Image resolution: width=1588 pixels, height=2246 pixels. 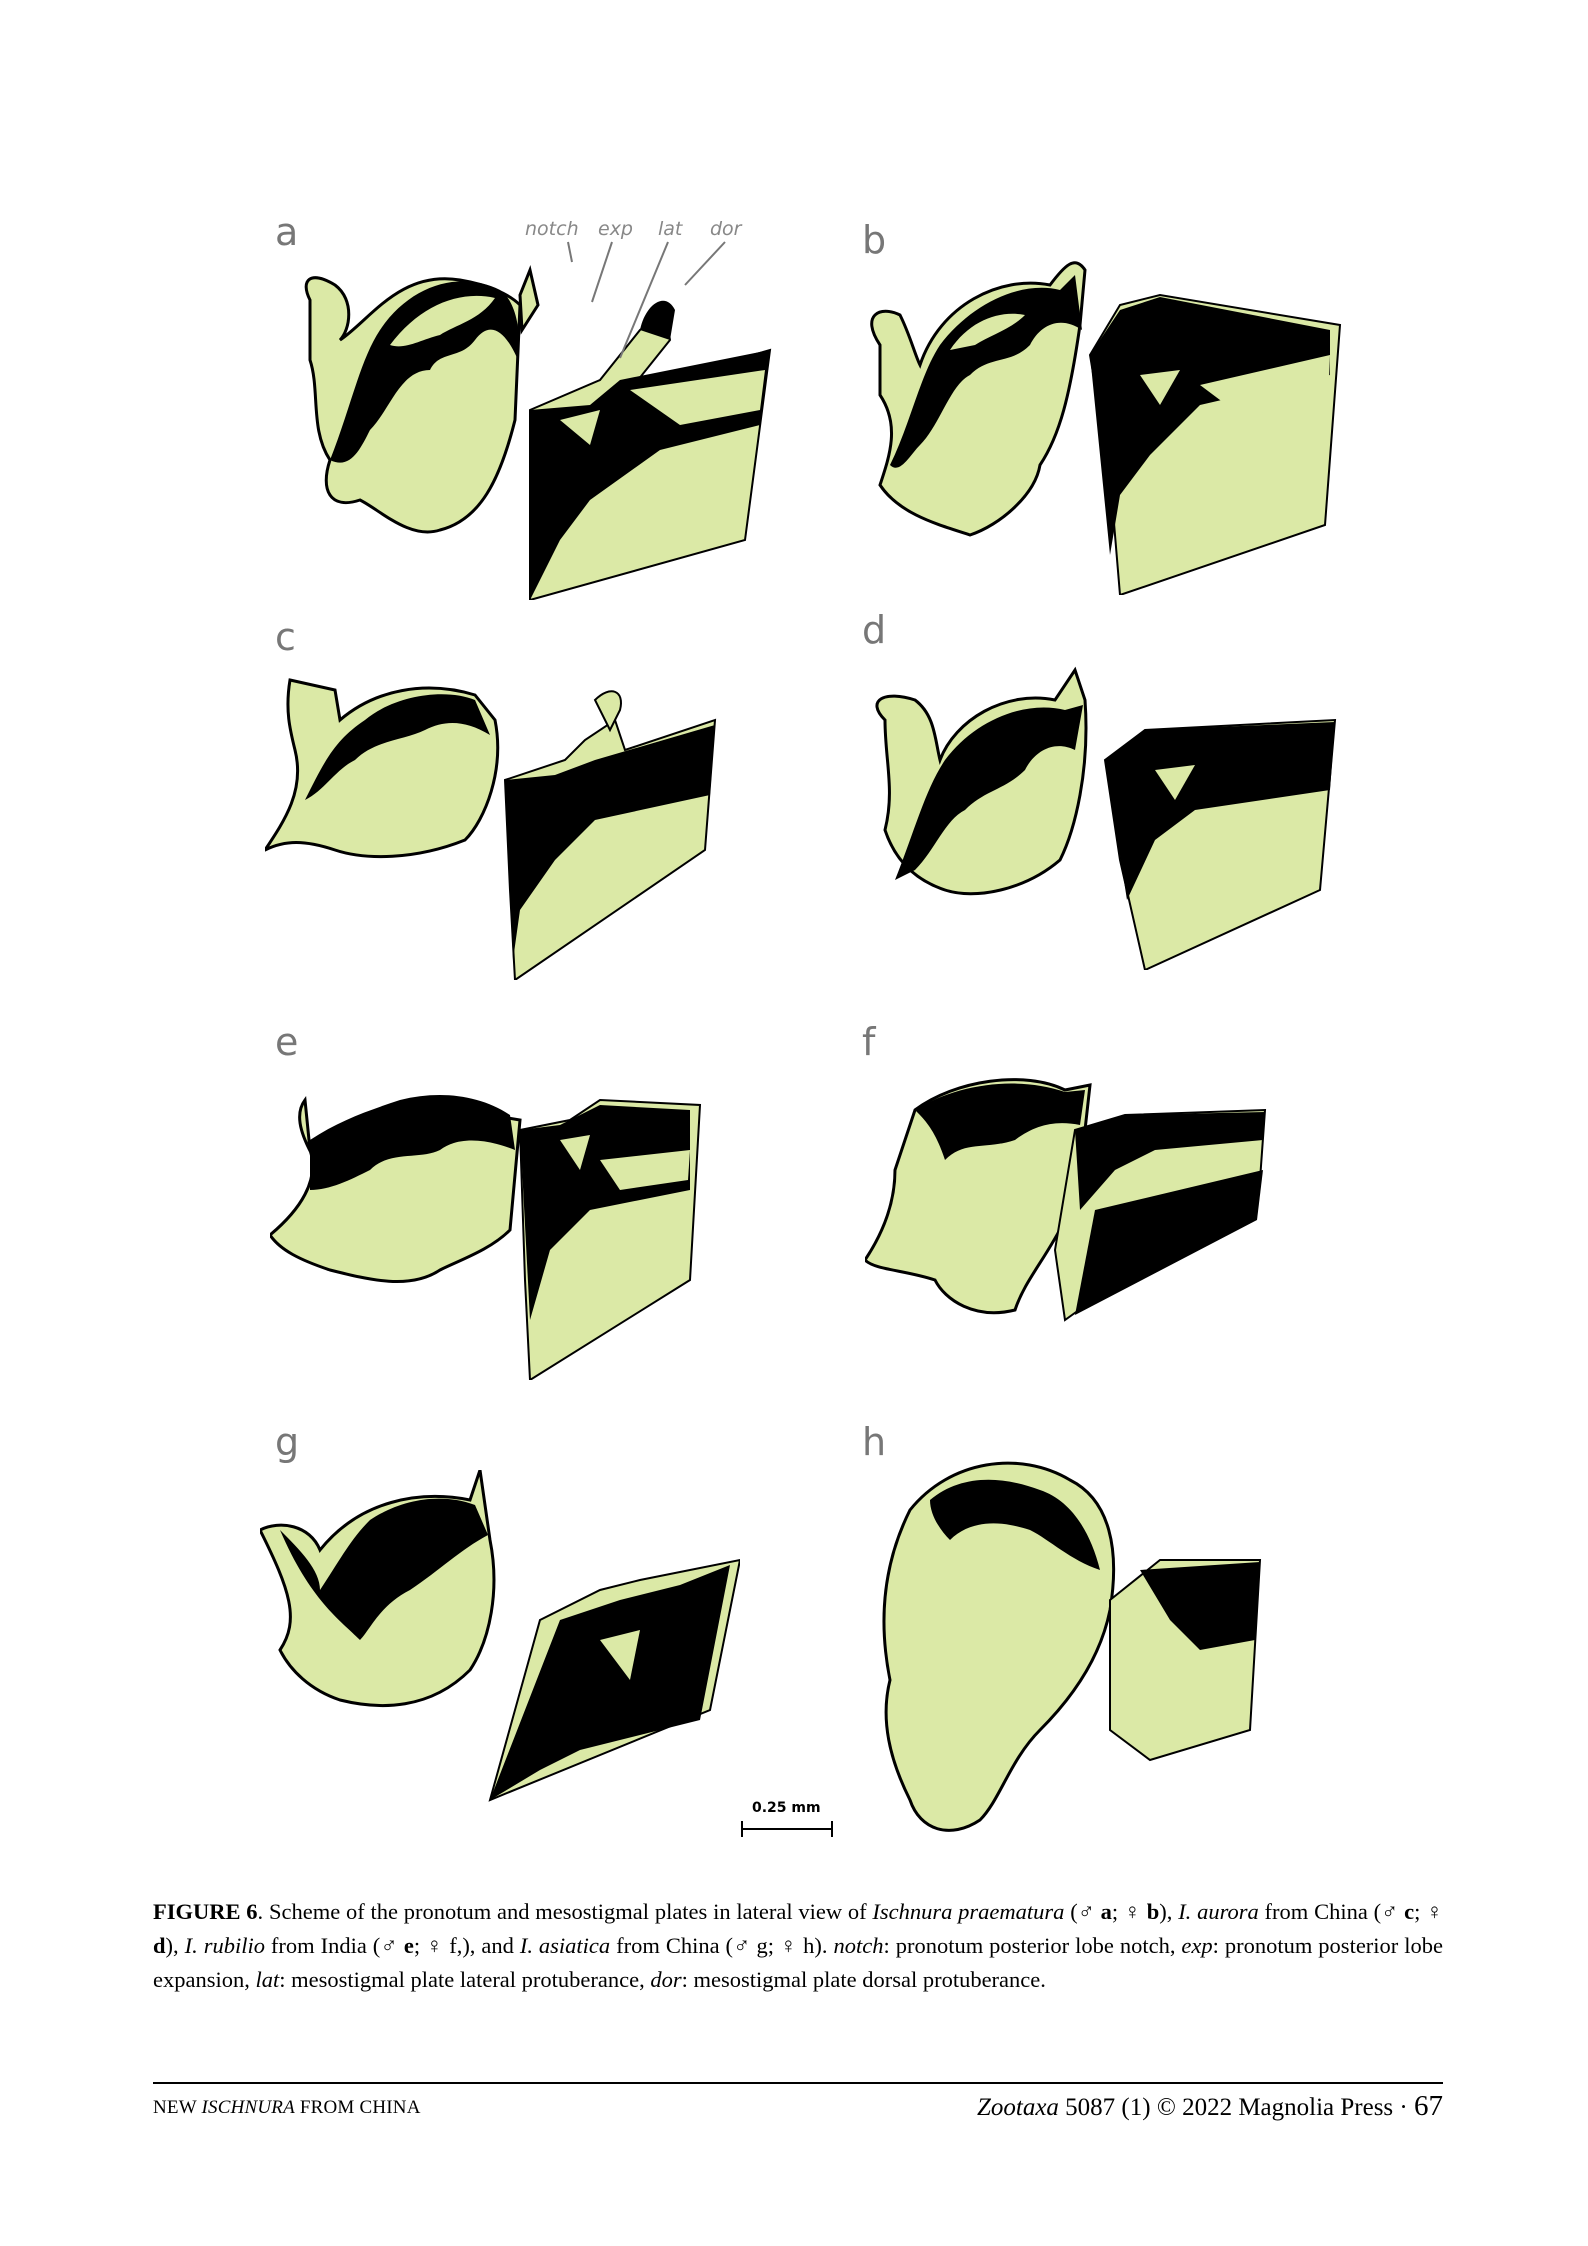 What do you see at coordinates (466, 1945) in the screenshot?
I see `caption-text: ; ♀ f,), and` at bounding box center [466, 1945].